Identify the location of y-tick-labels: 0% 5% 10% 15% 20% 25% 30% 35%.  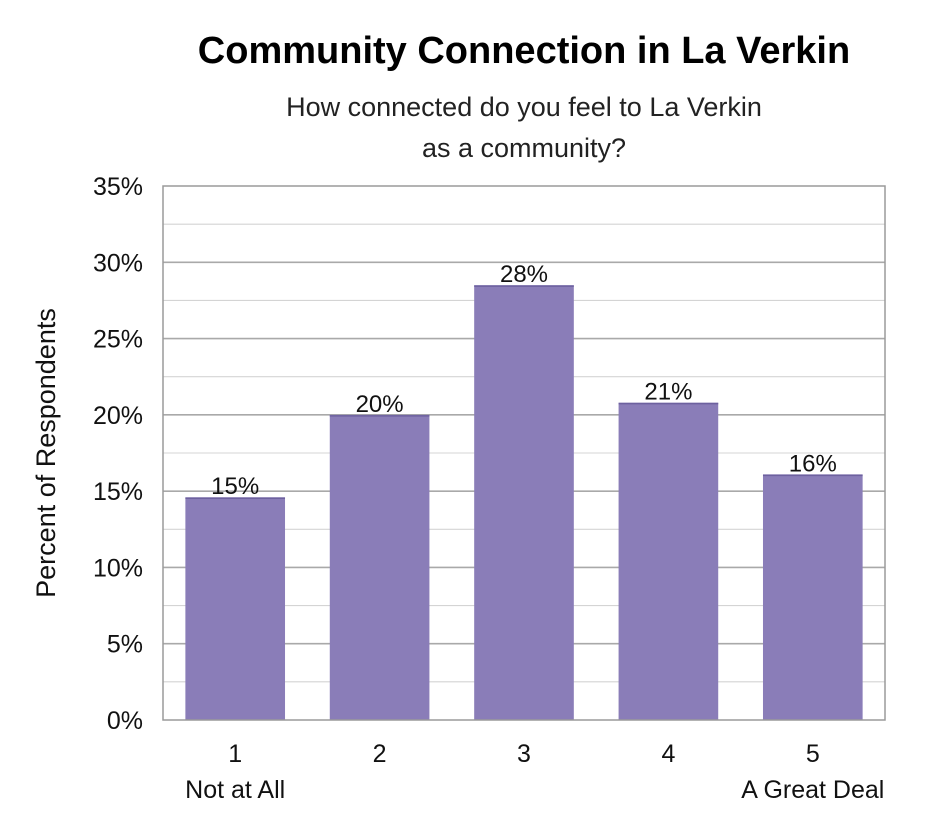
(118, 454).